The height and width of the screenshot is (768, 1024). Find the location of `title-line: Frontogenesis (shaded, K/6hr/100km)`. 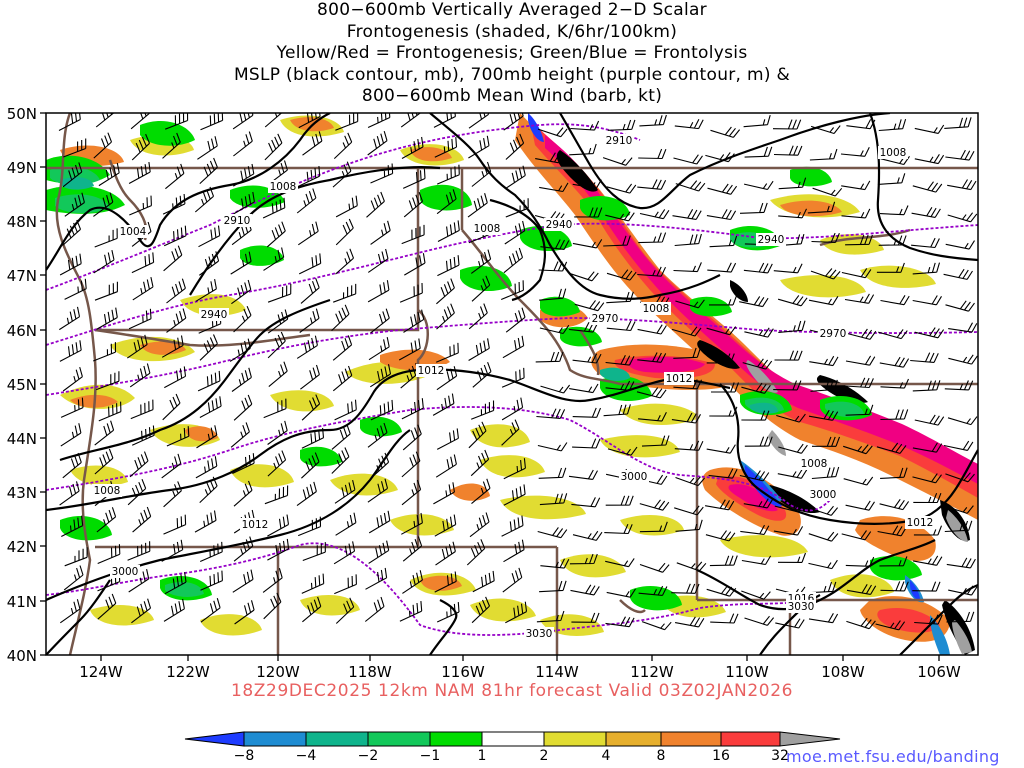

title-line: Frontogenesis (shaded, K/6hr/100km) is located at coordinates (512, 31).